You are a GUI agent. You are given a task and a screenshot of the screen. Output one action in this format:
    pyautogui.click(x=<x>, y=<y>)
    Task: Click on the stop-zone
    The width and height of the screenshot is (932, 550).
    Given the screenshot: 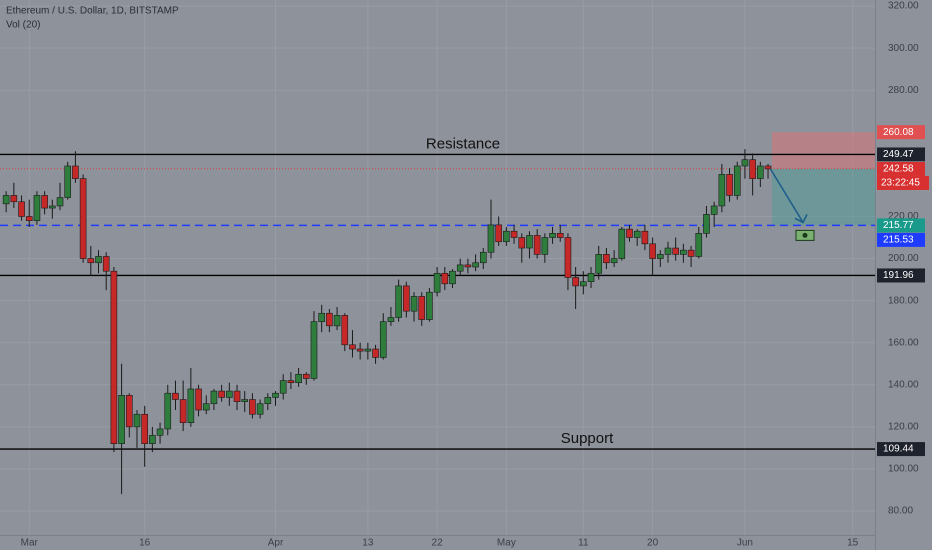 What is the action you would take?
    pyautogui.click(x=823, y=150)
    